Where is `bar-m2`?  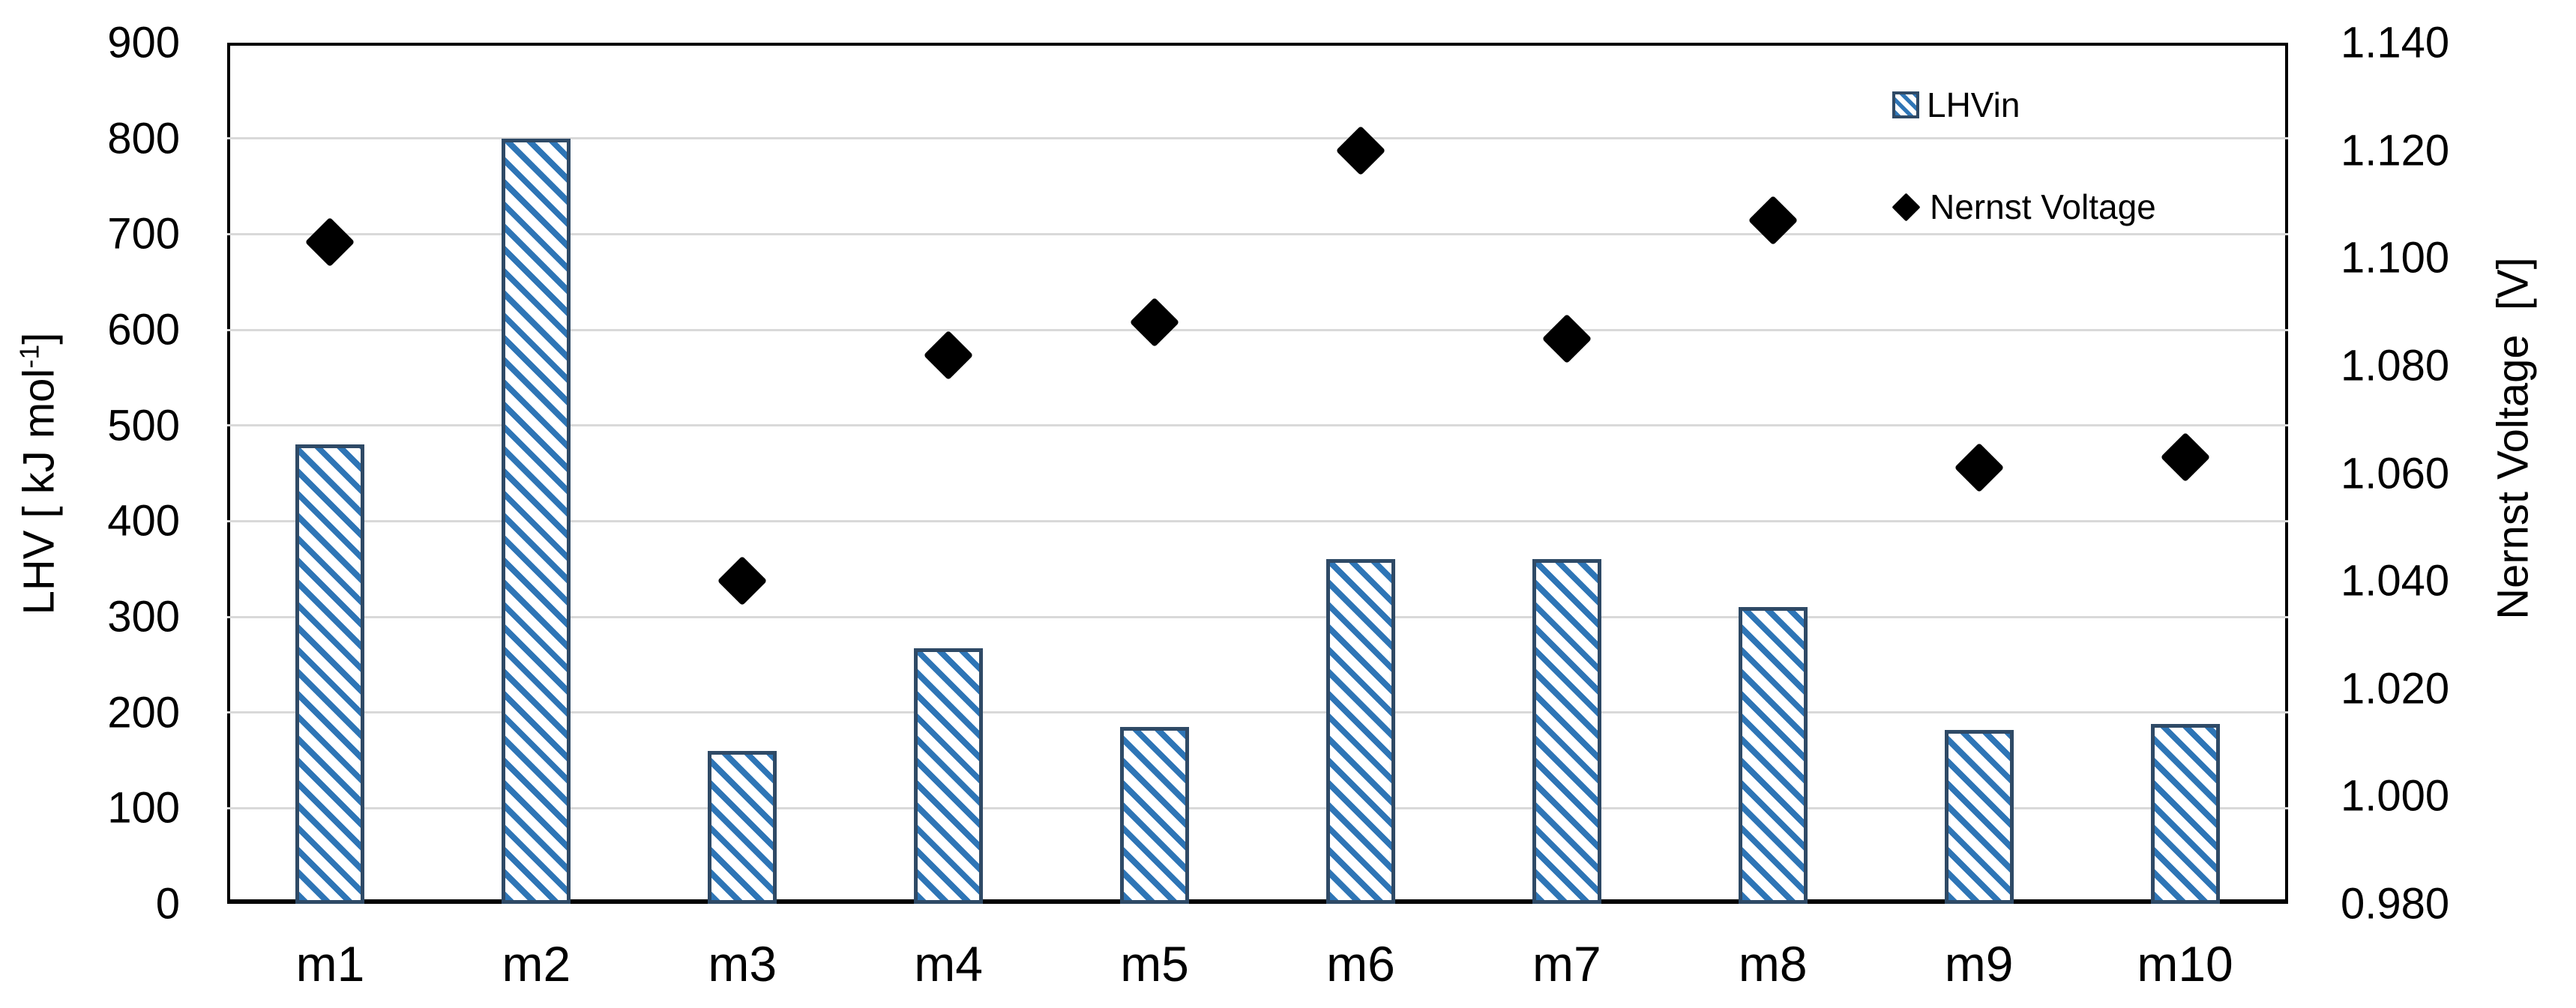 bar-m2 is located at coordinates (537, 521).